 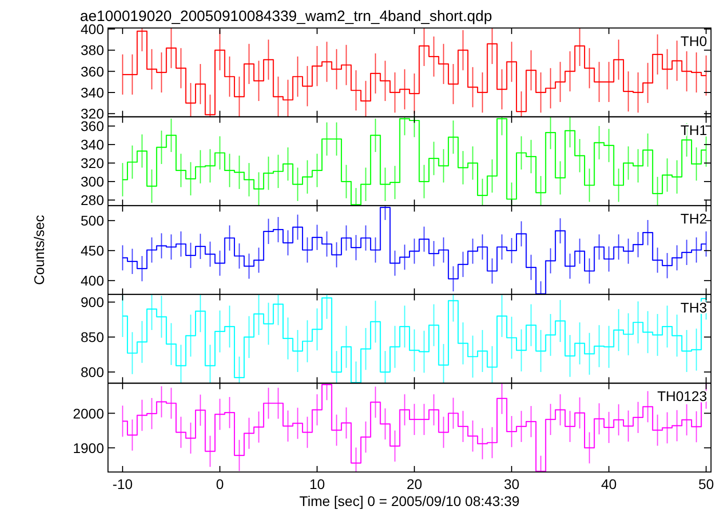 I want to click on y-tick-label: 900, so click(x=92, y=302).